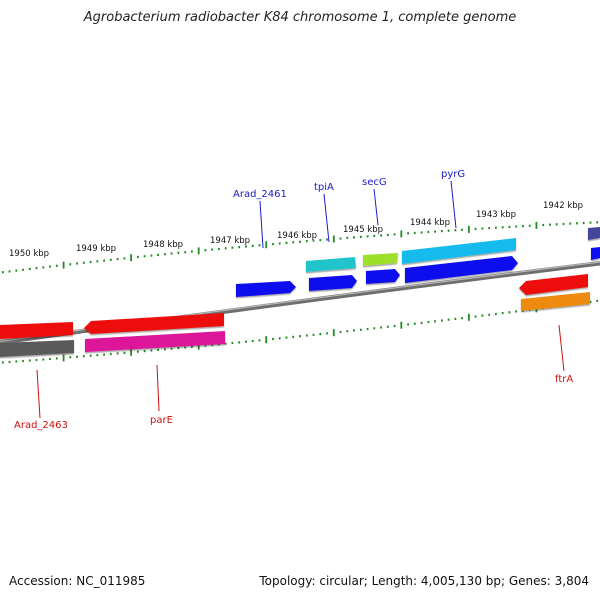 The height and width of the screenshot is (600, 600). What do you see at coordinates (154, 323) in the screenshot?
I see `gene-pare-upper` at bounding box center [154, 323].